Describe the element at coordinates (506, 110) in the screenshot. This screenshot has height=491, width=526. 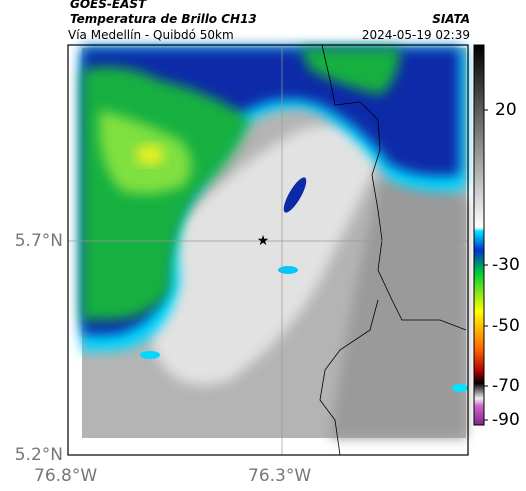
I see `colorbar-label: 20` at that location.